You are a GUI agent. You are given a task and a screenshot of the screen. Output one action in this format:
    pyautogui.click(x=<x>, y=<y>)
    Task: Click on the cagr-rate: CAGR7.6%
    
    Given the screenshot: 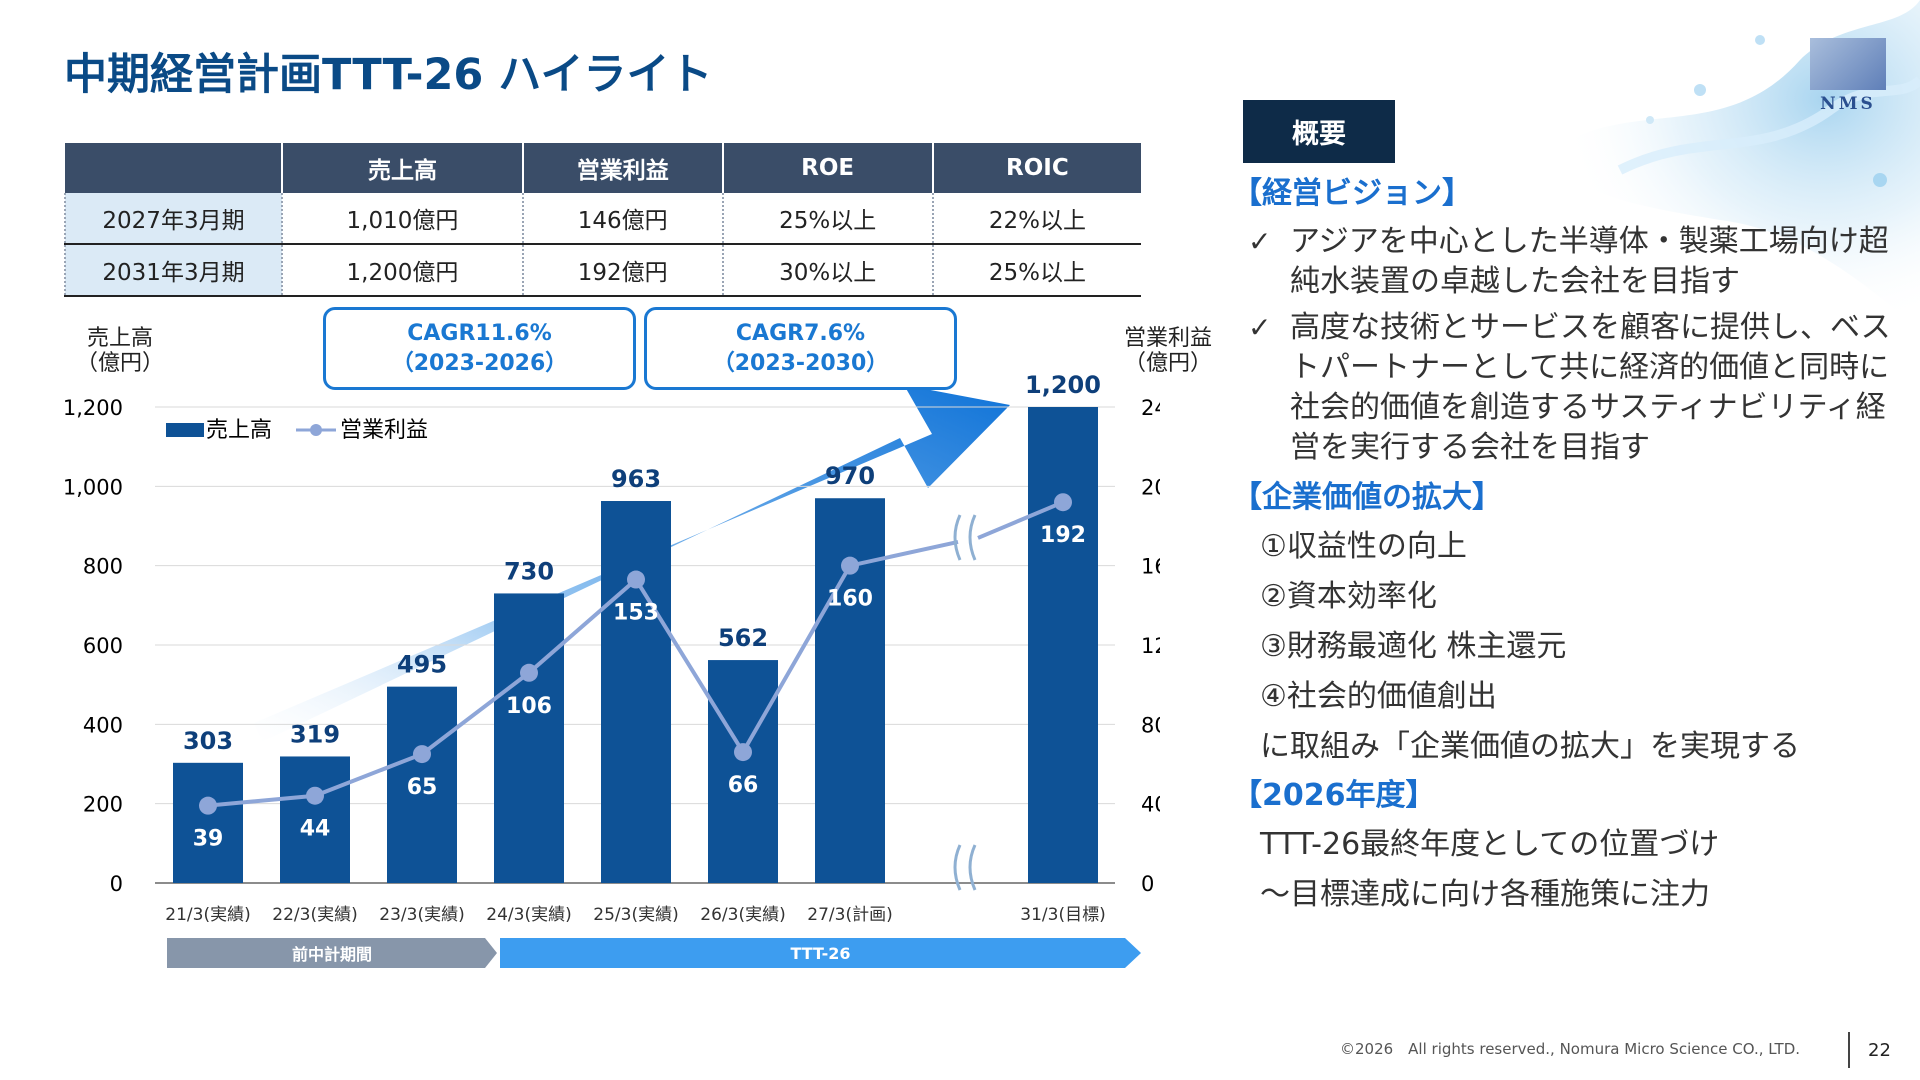 What is the action you would take?
    pyautogui.click(x=800, y=333)
    